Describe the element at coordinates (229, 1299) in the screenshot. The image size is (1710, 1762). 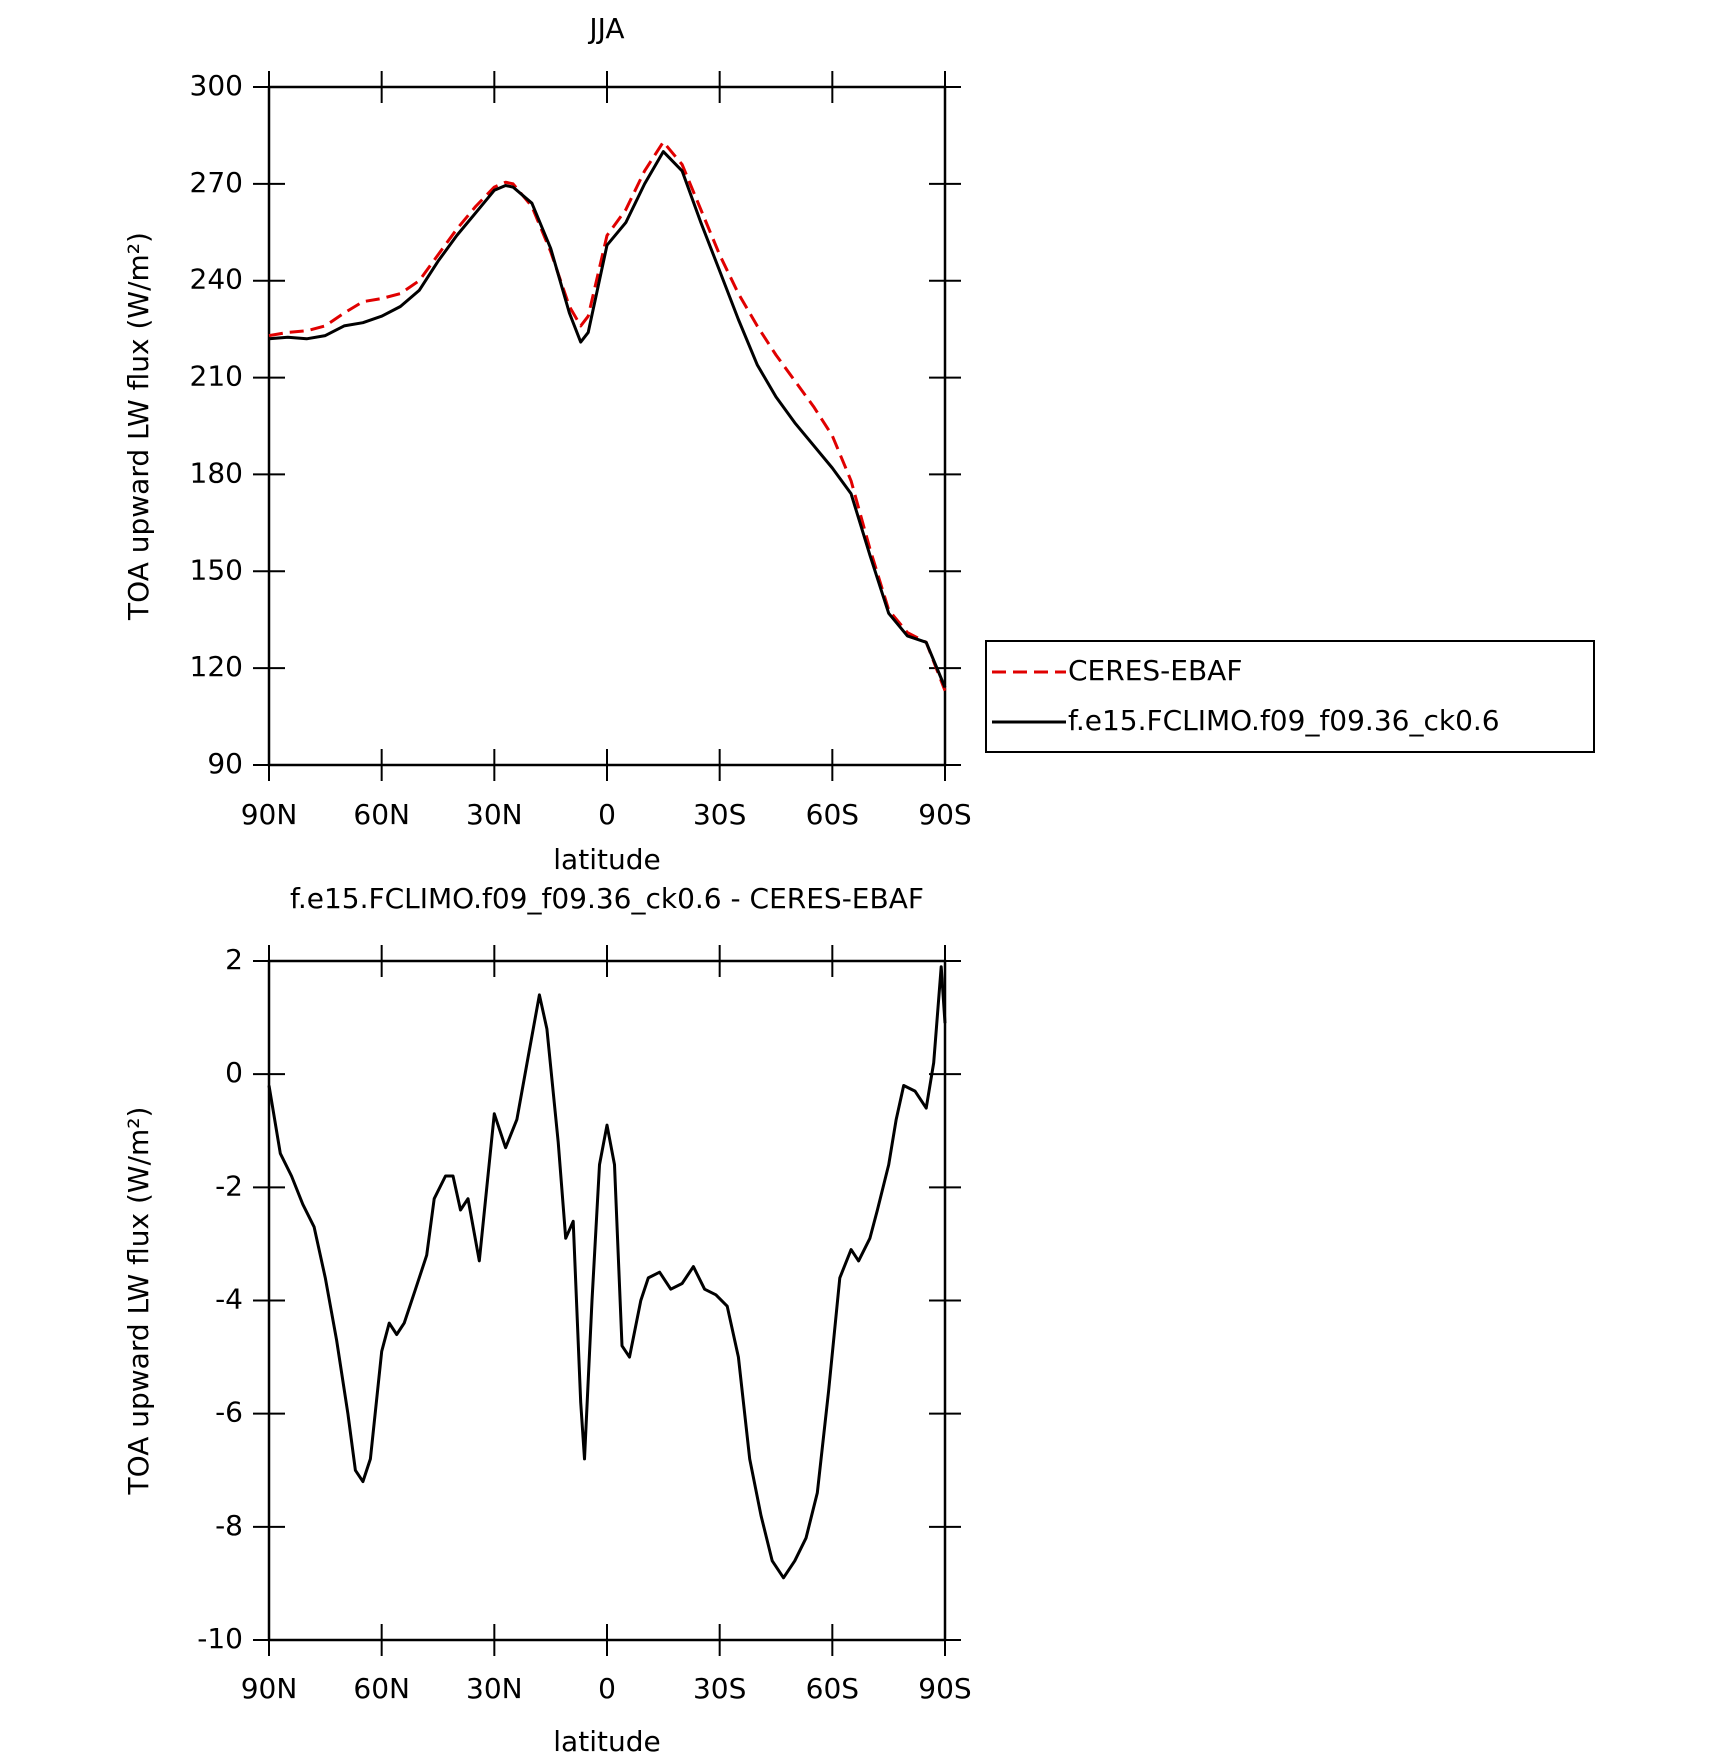
I see `y-tick-label: -4` at that location.